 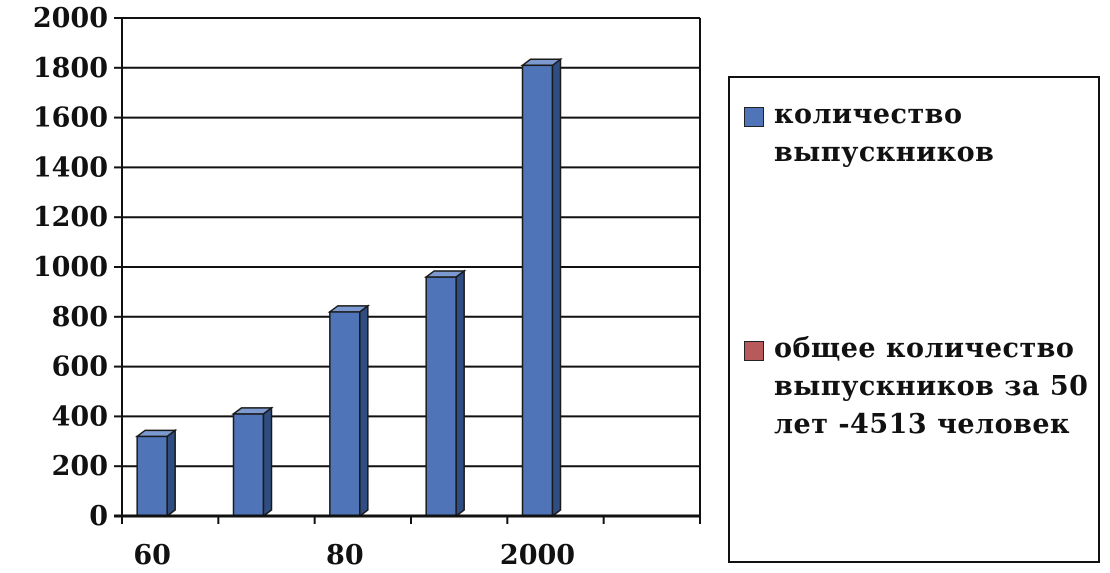 I want to click on x-tick-label: 60, so click(x=152, y=555).